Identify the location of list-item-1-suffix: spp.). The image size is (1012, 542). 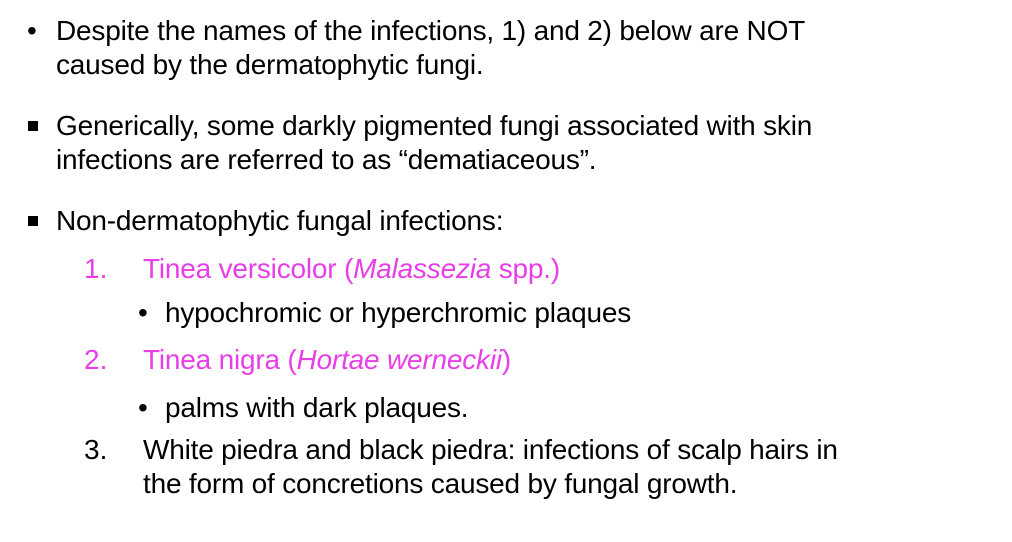
(525, 268).